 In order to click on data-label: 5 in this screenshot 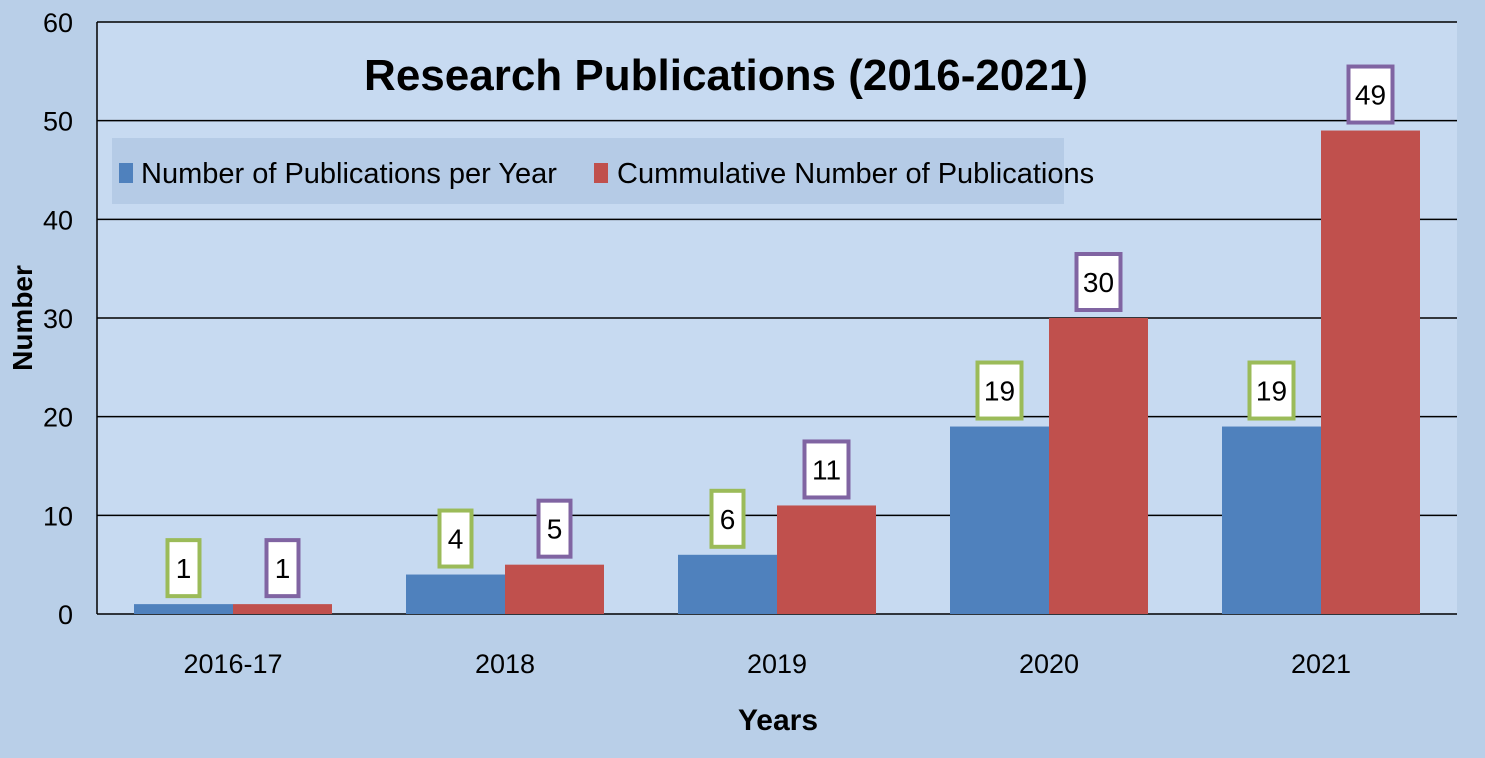, I will do `click(555, 529)`.